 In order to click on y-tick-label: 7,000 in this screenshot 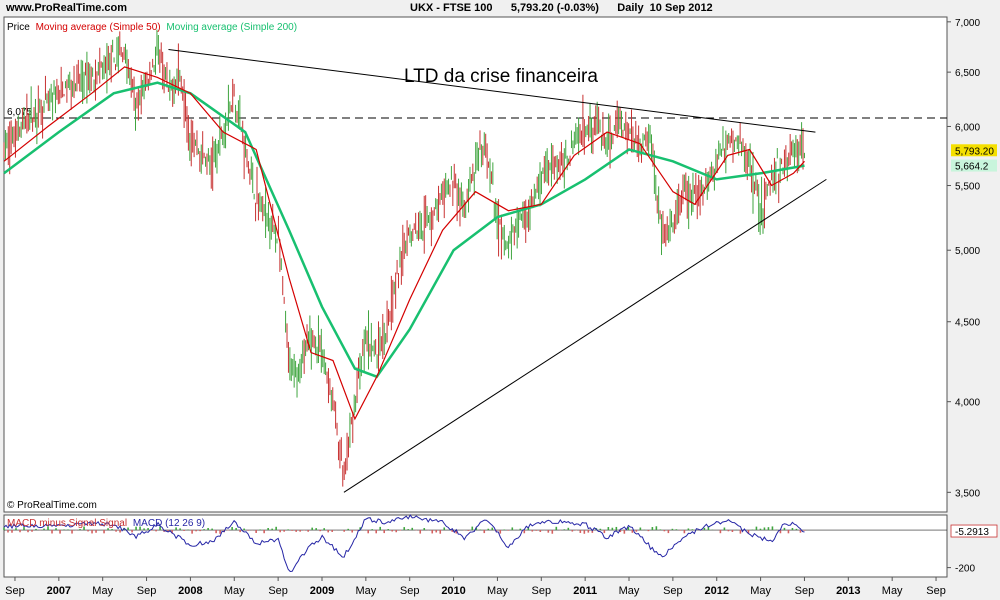, I will do `click(967, 23)`.